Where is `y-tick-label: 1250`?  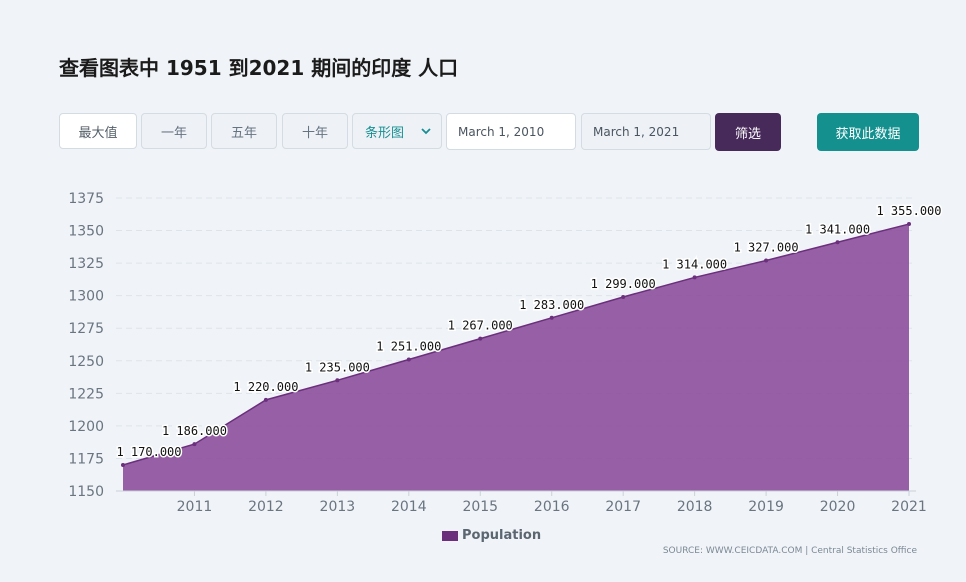
y-tick-label: 1250 is located at coordinates (86, 362).